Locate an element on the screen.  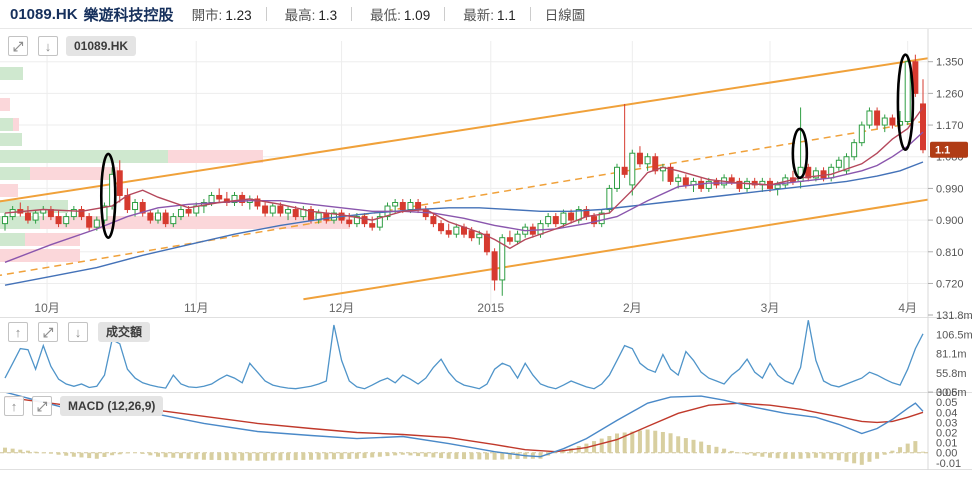
svg-text: 1.260 is located at coordinates (950, 94).